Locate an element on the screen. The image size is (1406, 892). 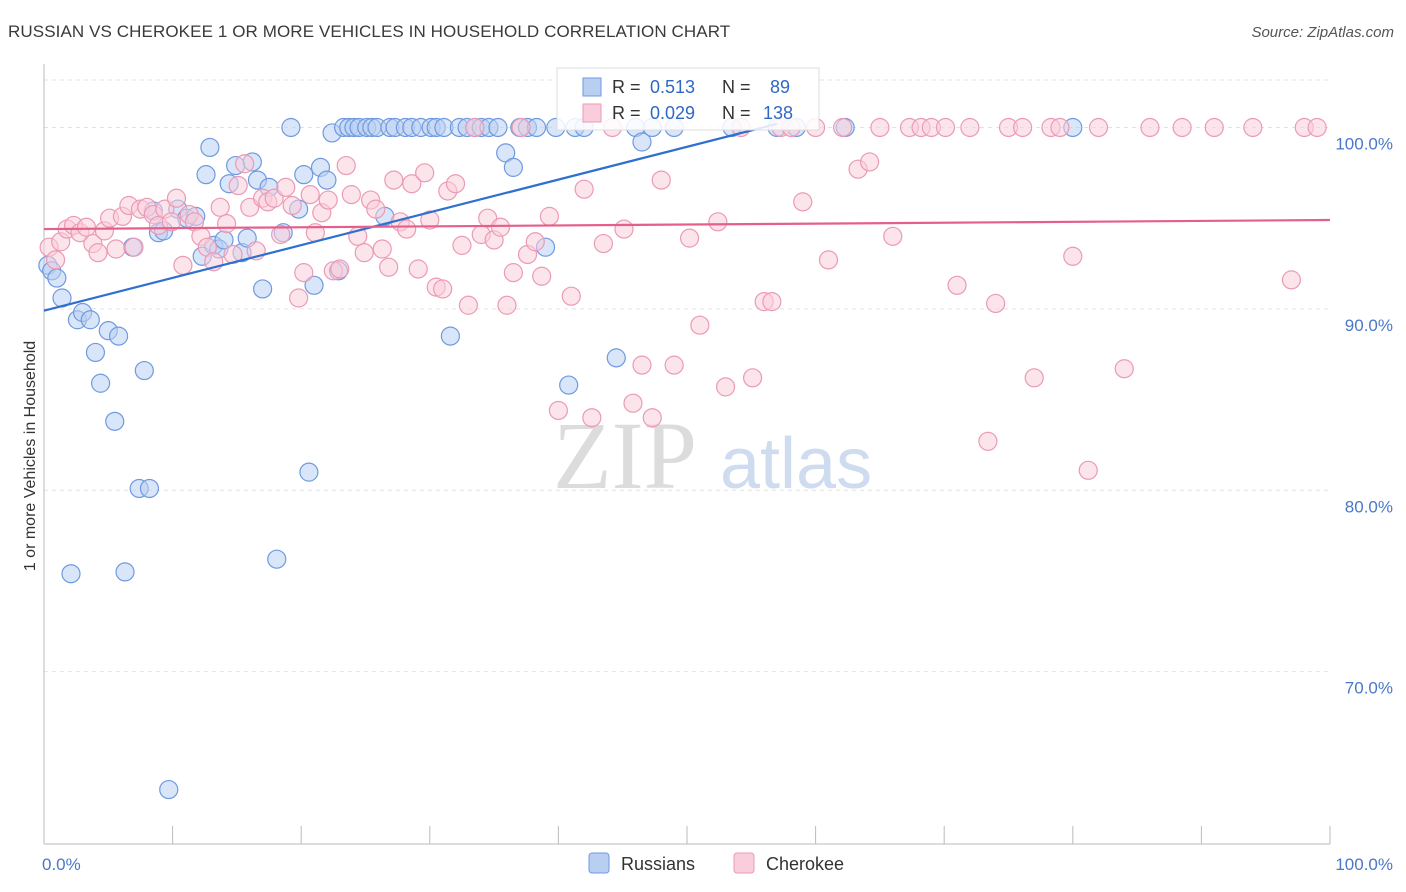
stats-r-label-cherokee: R = is located at coordinates (626, 113).